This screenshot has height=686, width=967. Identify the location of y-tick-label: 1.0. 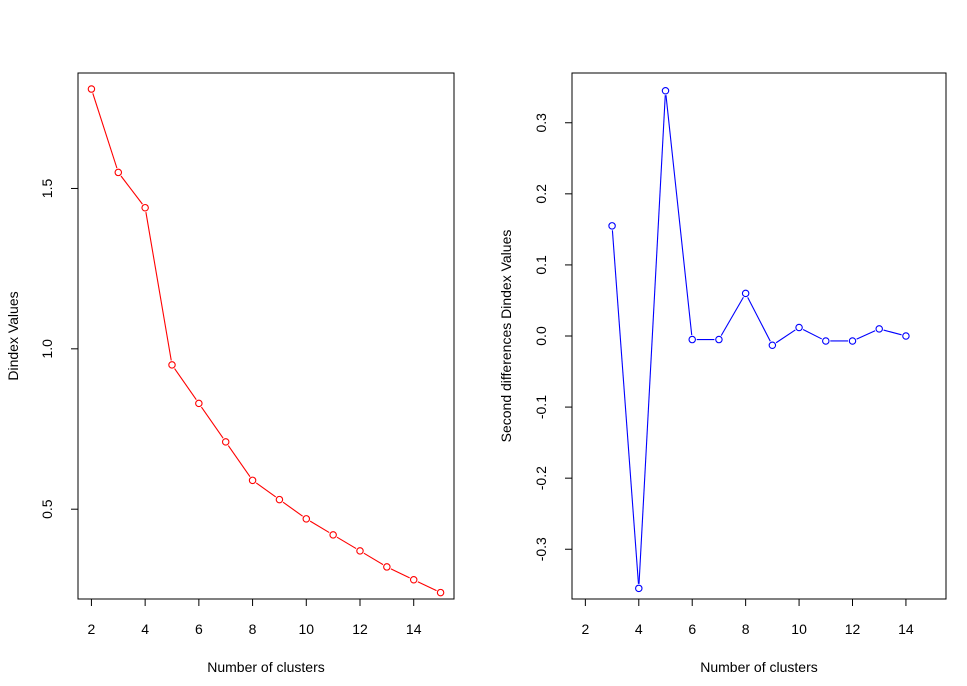
(47, 349).